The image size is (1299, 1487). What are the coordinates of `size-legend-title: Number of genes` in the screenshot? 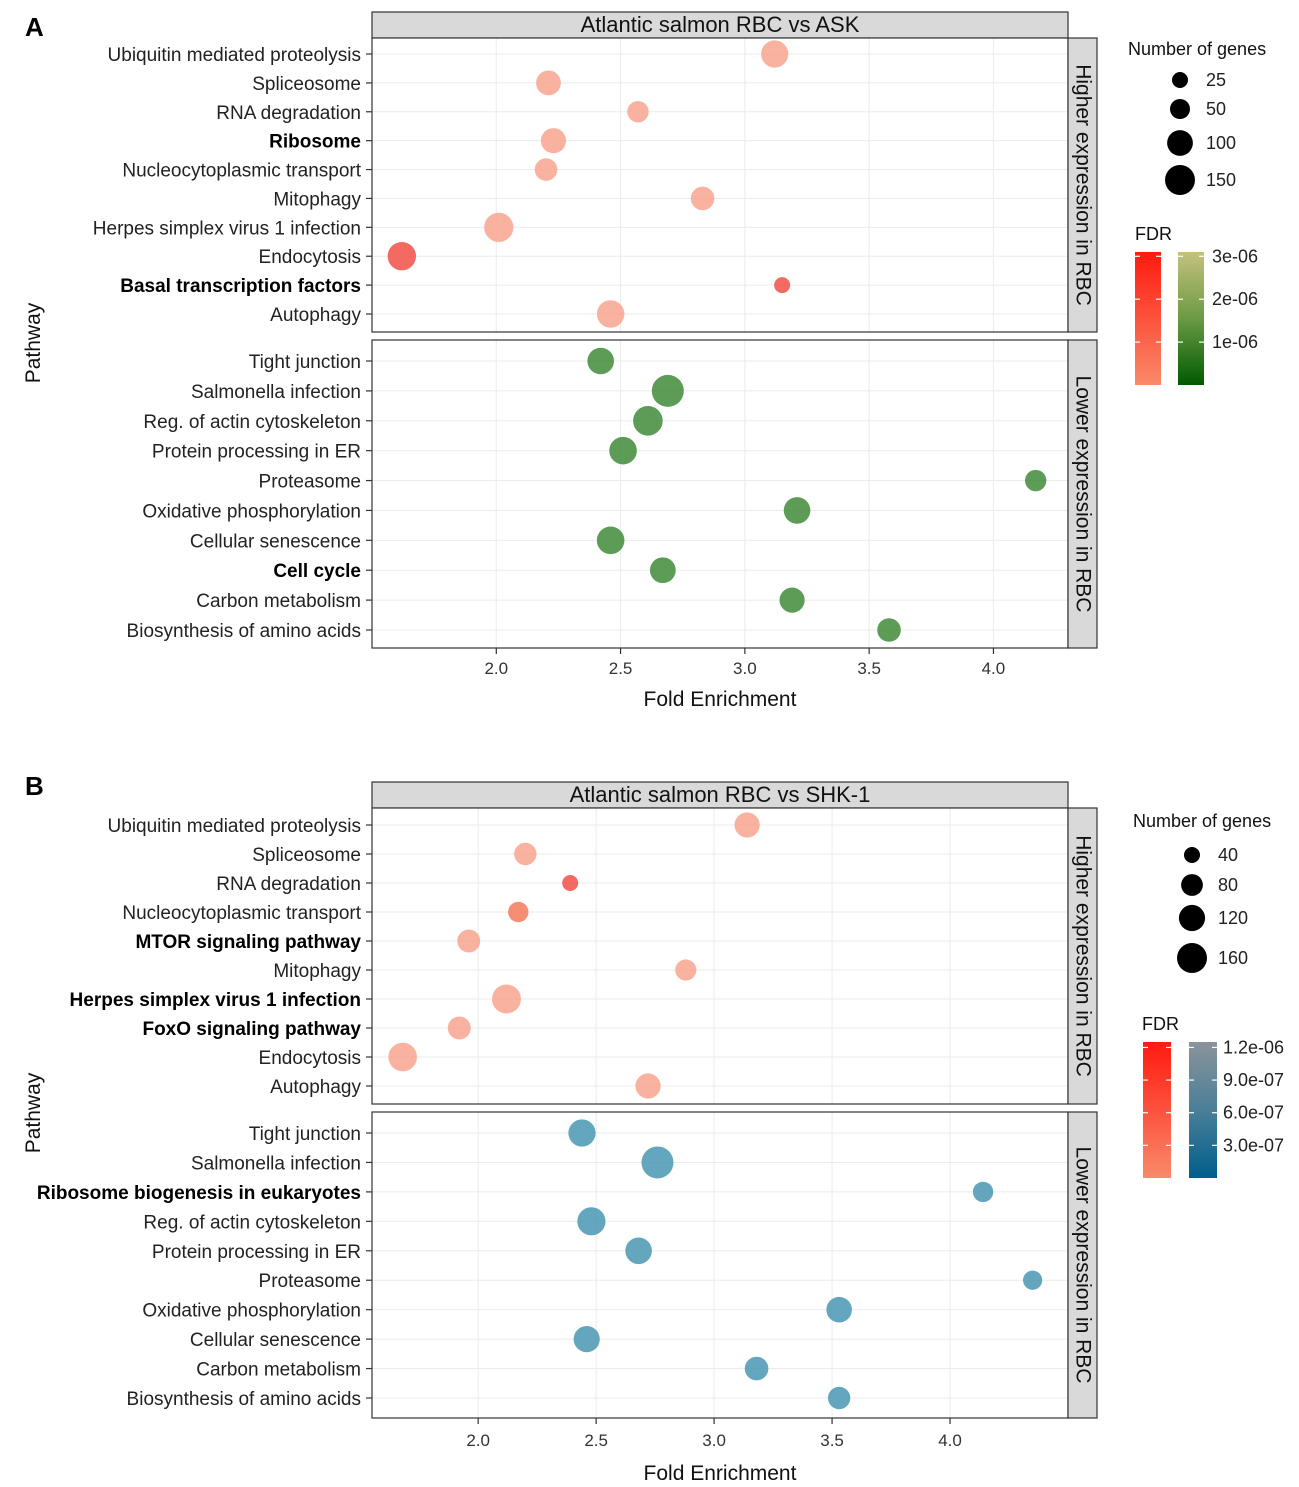 It's located at (1202, 821).